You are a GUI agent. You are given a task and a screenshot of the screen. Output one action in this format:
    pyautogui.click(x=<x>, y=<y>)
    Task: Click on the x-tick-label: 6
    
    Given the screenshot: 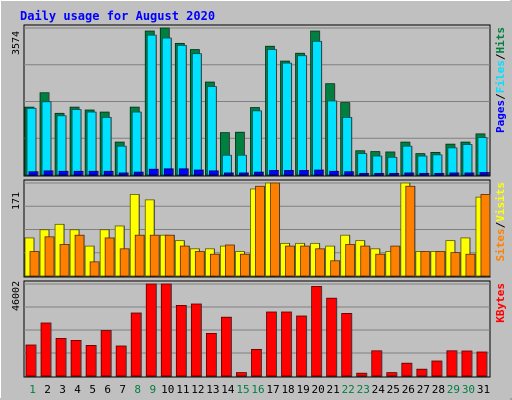 What is the action you would take?
    pyautogui.click(x=107, y=389)
    